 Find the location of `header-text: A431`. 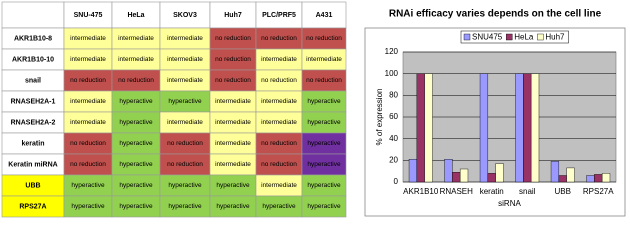

header-text: A431 is located at coordinates (324, 15).